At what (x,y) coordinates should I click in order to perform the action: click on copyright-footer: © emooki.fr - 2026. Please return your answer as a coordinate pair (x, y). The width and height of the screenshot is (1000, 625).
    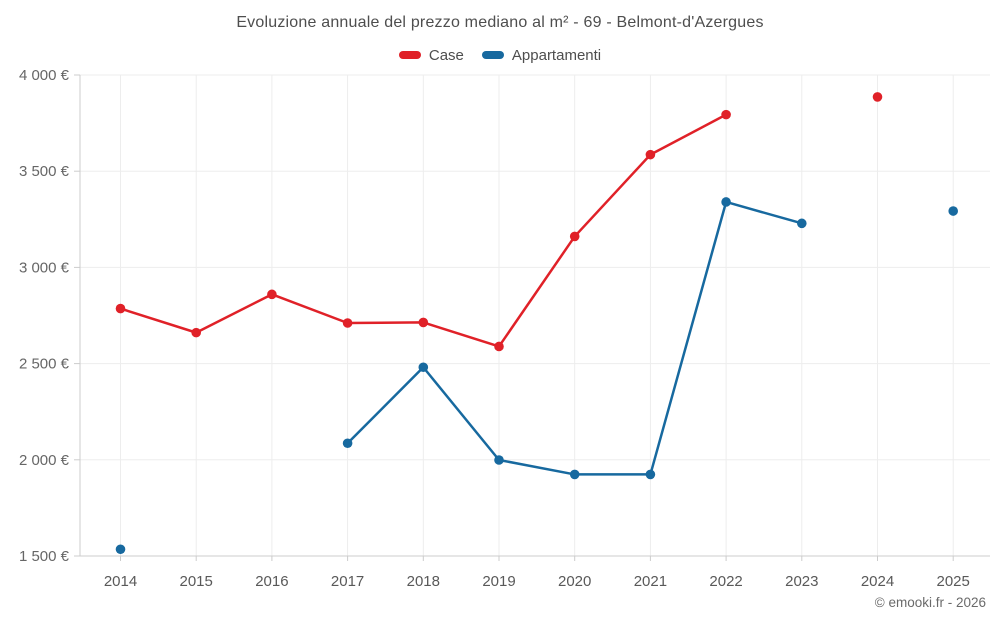
    Looking at the image, I should click on (930, 602).